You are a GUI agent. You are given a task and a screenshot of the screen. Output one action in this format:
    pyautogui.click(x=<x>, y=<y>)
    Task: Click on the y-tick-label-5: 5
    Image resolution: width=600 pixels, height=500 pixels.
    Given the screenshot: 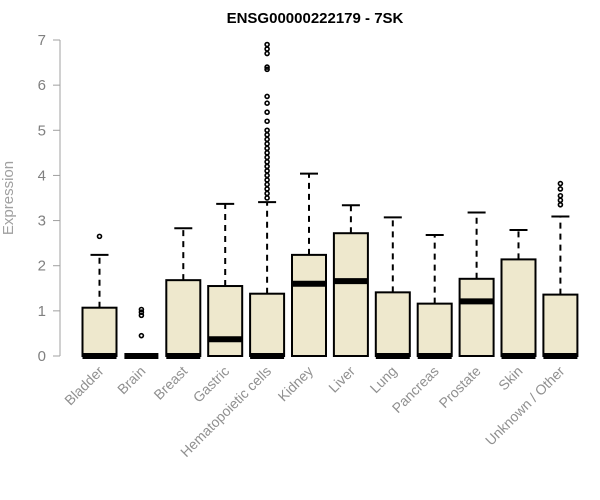 What is the action you would take?
    pyautogui.click(x=42, y=130)
    